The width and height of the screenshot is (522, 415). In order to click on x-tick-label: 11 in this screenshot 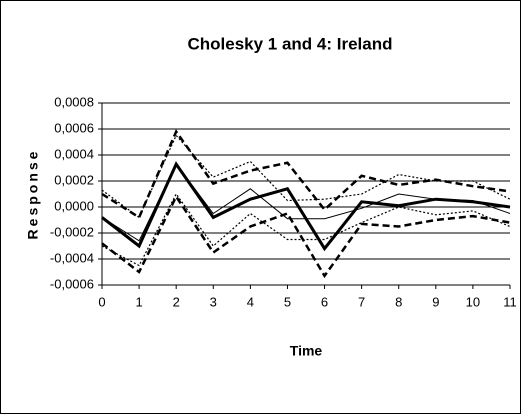, I will do `click(510, 301)`.